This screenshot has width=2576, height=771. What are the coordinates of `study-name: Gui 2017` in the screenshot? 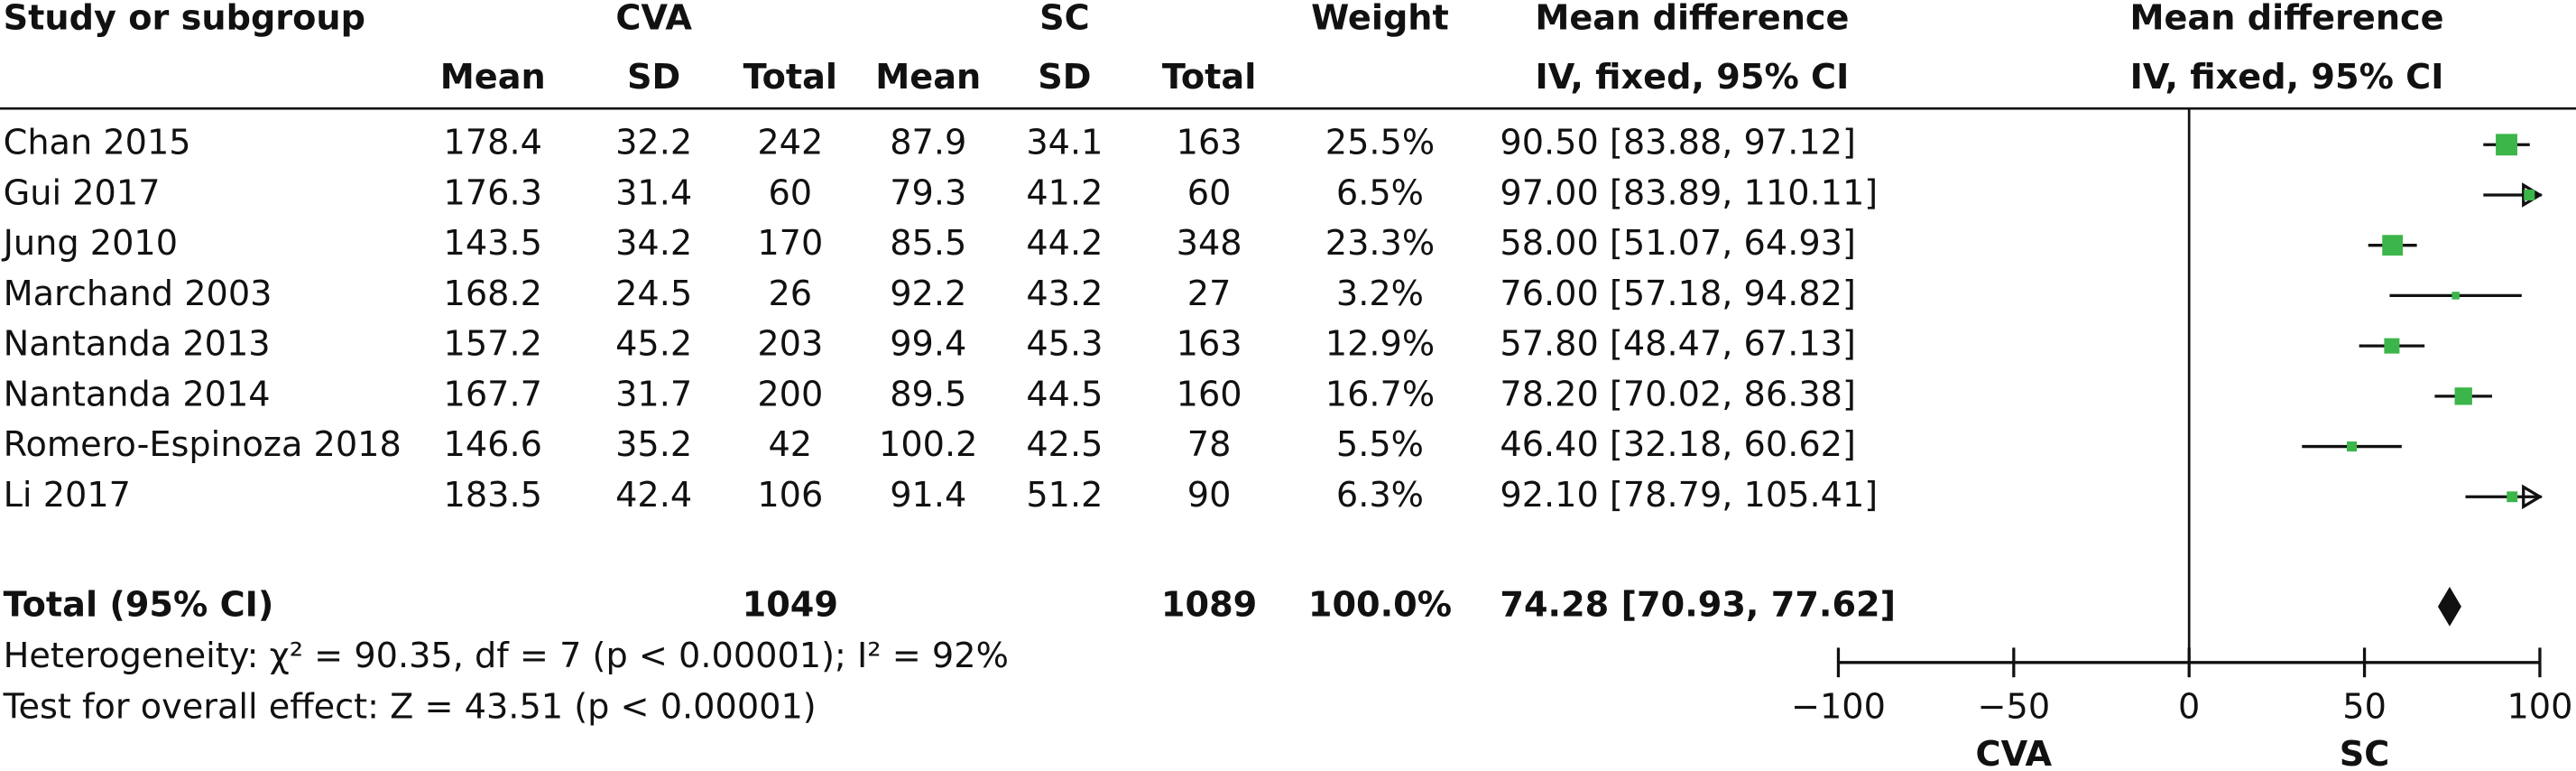 It's located at (82, 193).